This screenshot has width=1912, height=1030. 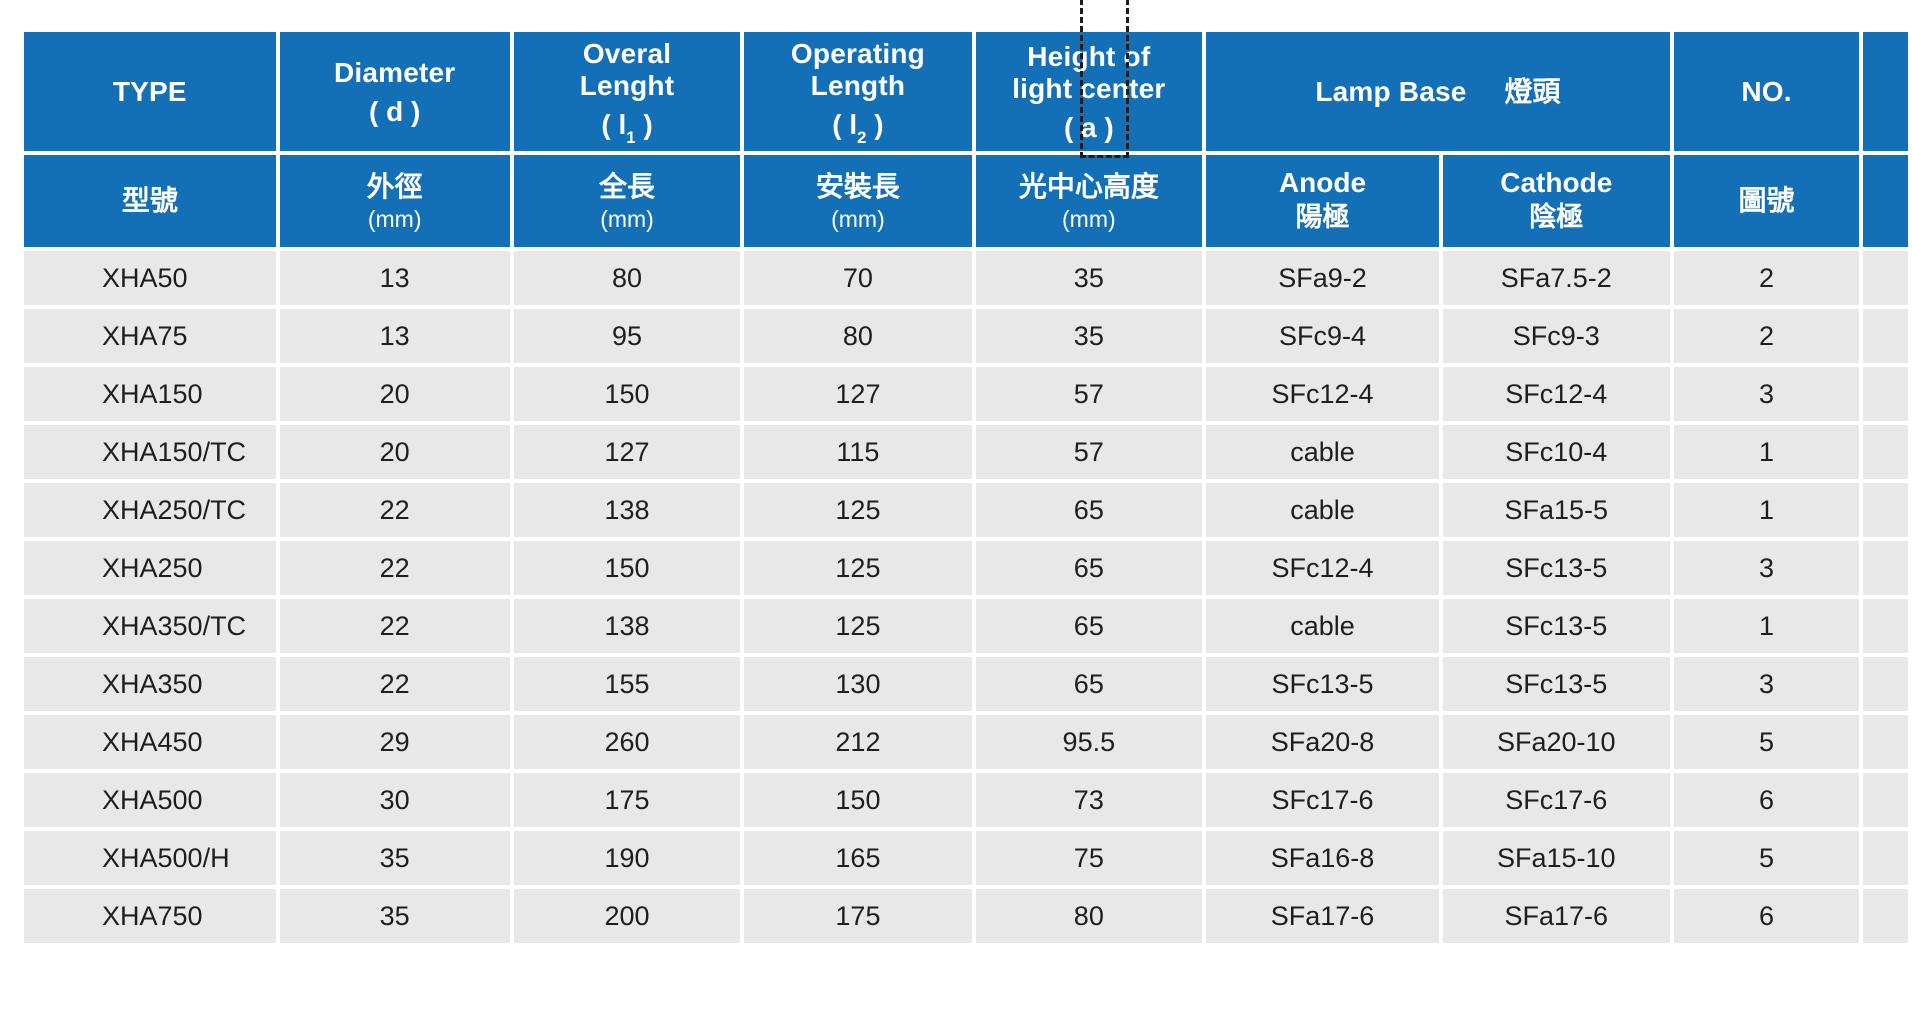 I want to click on cell-type: XHA75, so click(x=150, y=336).